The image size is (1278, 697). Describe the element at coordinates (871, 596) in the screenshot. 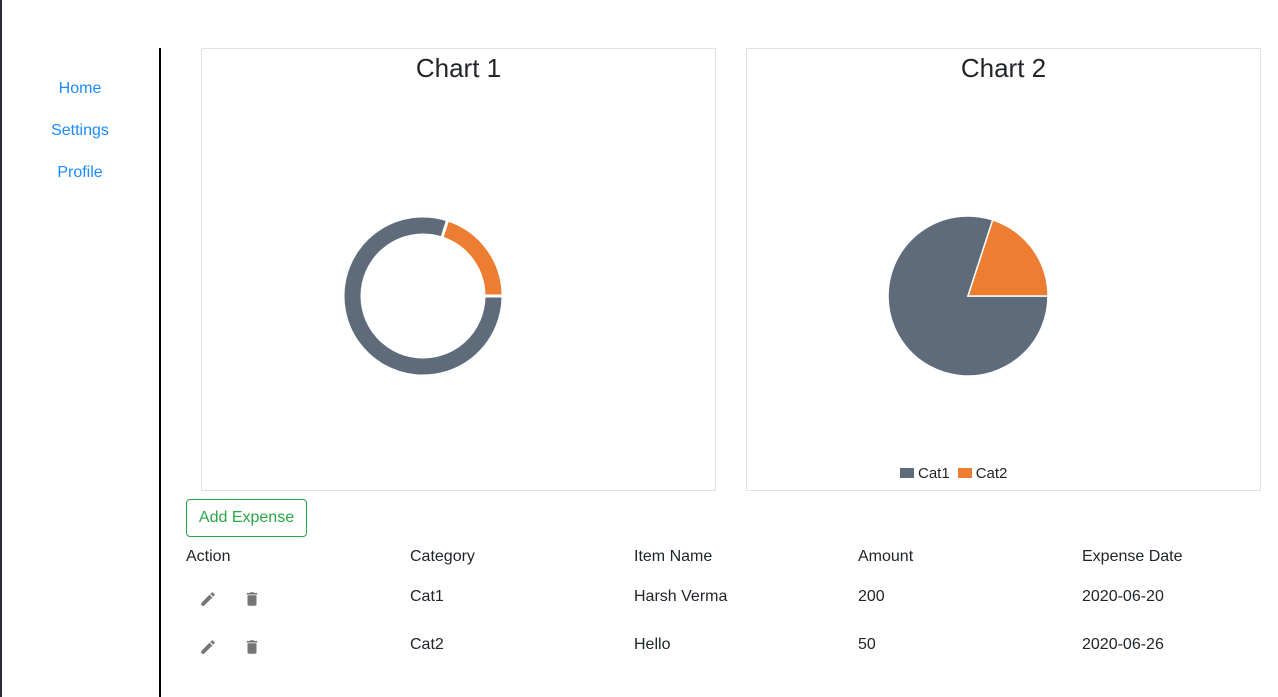

I see `table-cell: 200` at that location.